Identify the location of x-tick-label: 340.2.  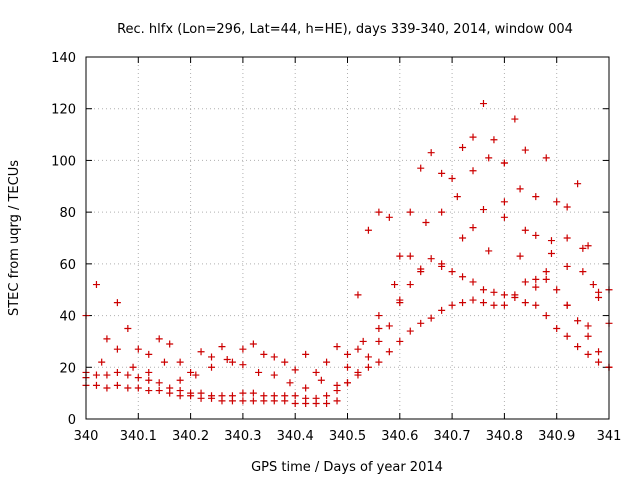
(190, 436).